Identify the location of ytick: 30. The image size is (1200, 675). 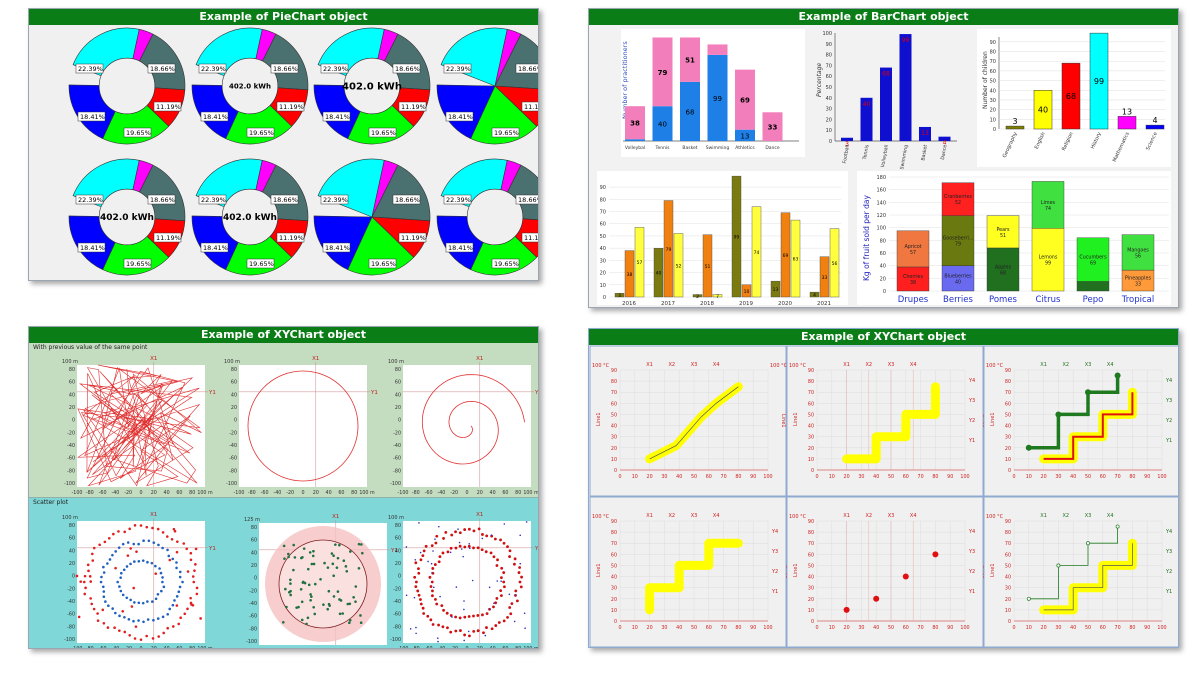
(1008, 589).